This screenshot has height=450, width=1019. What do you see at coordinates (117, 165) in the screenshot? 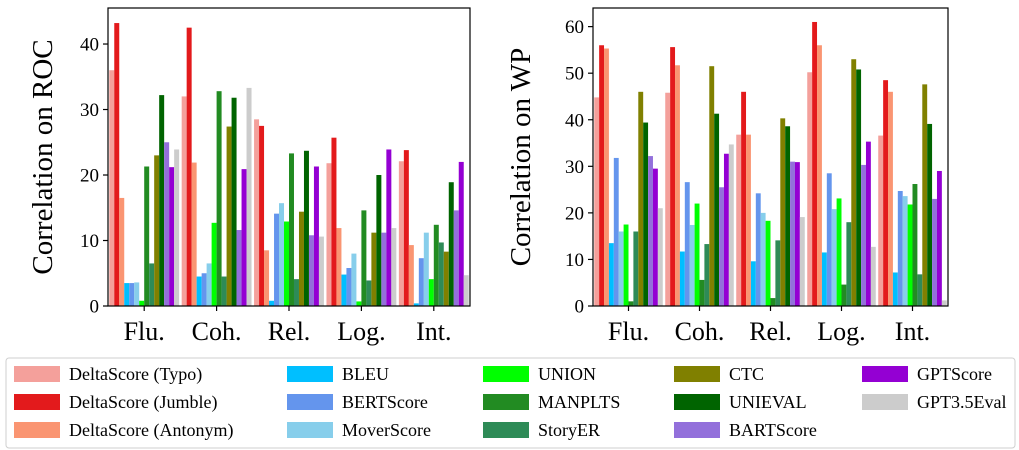
I see `bar-deltascore-jumble--0` at bounding box center [117, 165].